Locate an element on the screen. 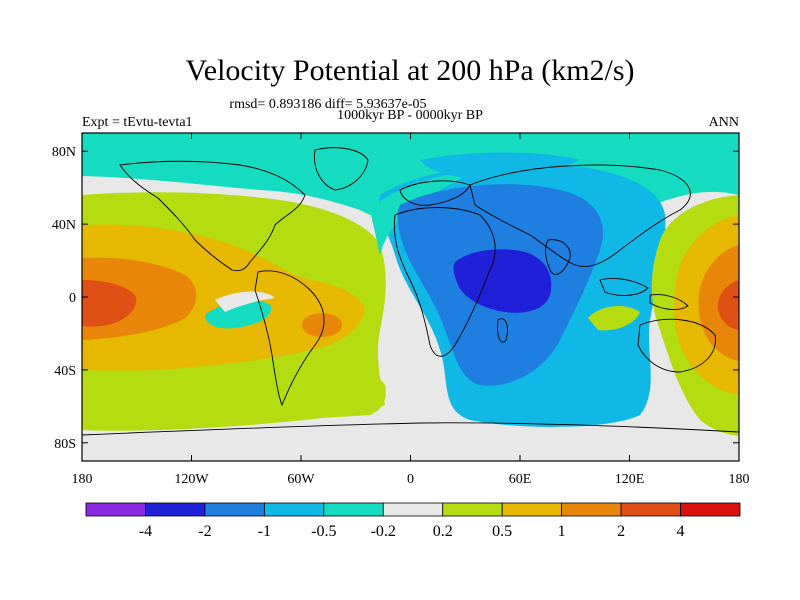  y-tick-label: 40N is located at coordinates (64, 225).